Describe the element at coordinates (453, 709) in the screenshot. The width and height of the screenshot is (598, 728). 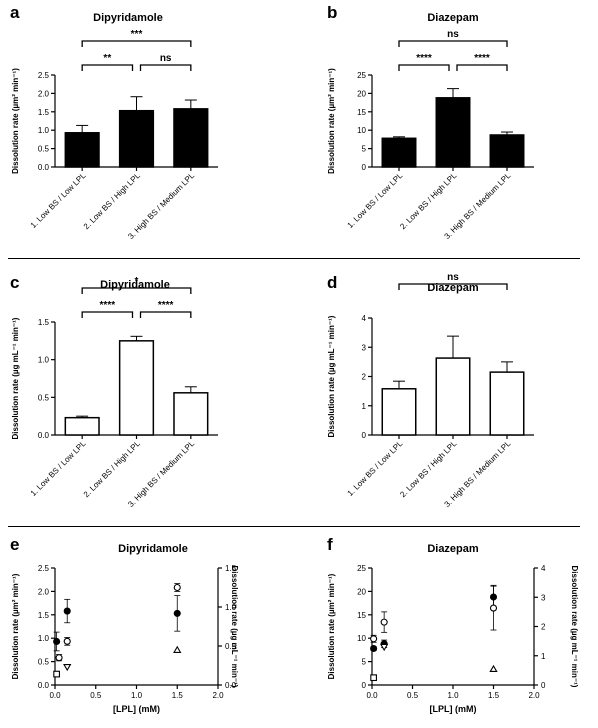
I see `x-axis-label-f: [LPL] (mM)` at that location.